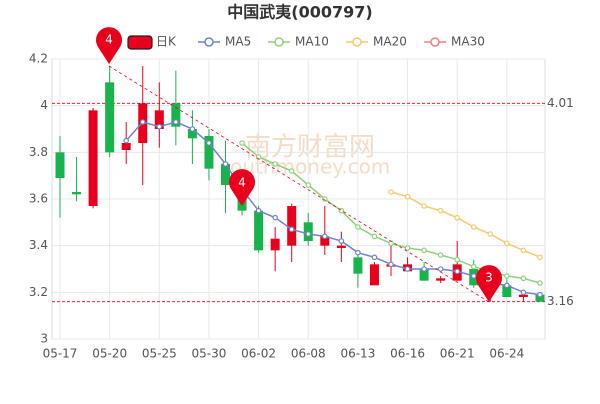 This screenshot has height=404, width=600. Describe the element at coordinates (159, 354) in the screenshot. I see `x-tick-label: 05-25` at that location.